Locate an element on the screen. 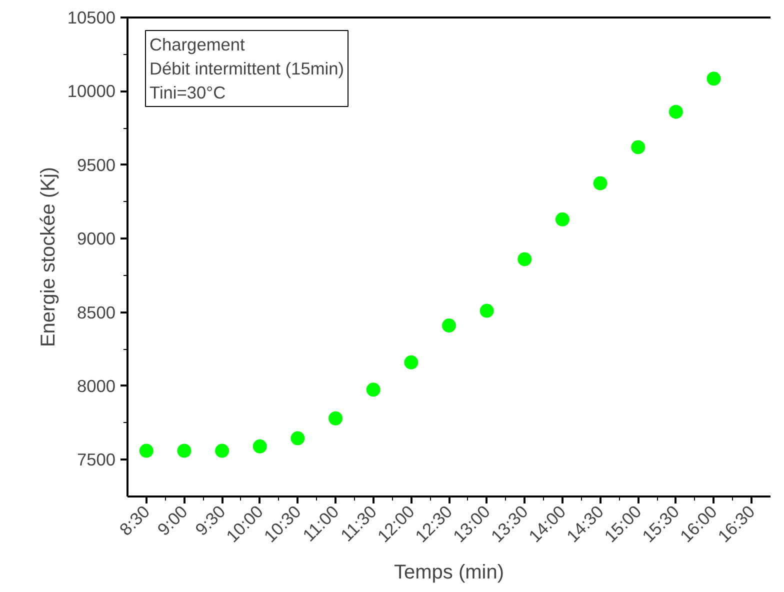 This screenshot has width=784, height=592. x-axis-title: Temps (min) is located at coordinates (449, 572).